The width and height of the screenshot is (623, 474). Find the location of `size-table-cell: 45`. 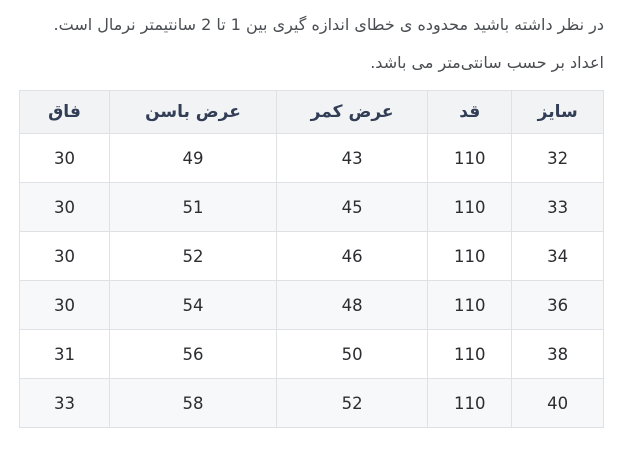

size-table-cell: 45 is located at coordinates (352, 207).